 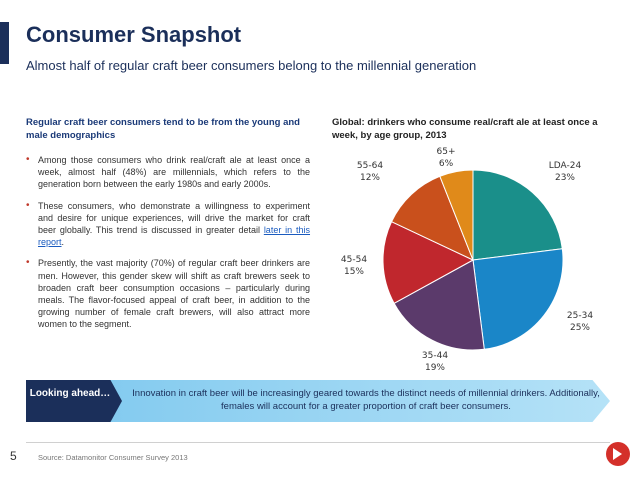 What do you see at coordinates (565, 178) in the screenshot?
I see `pie-slice-value: 23%` at bounding box center [565, 178].